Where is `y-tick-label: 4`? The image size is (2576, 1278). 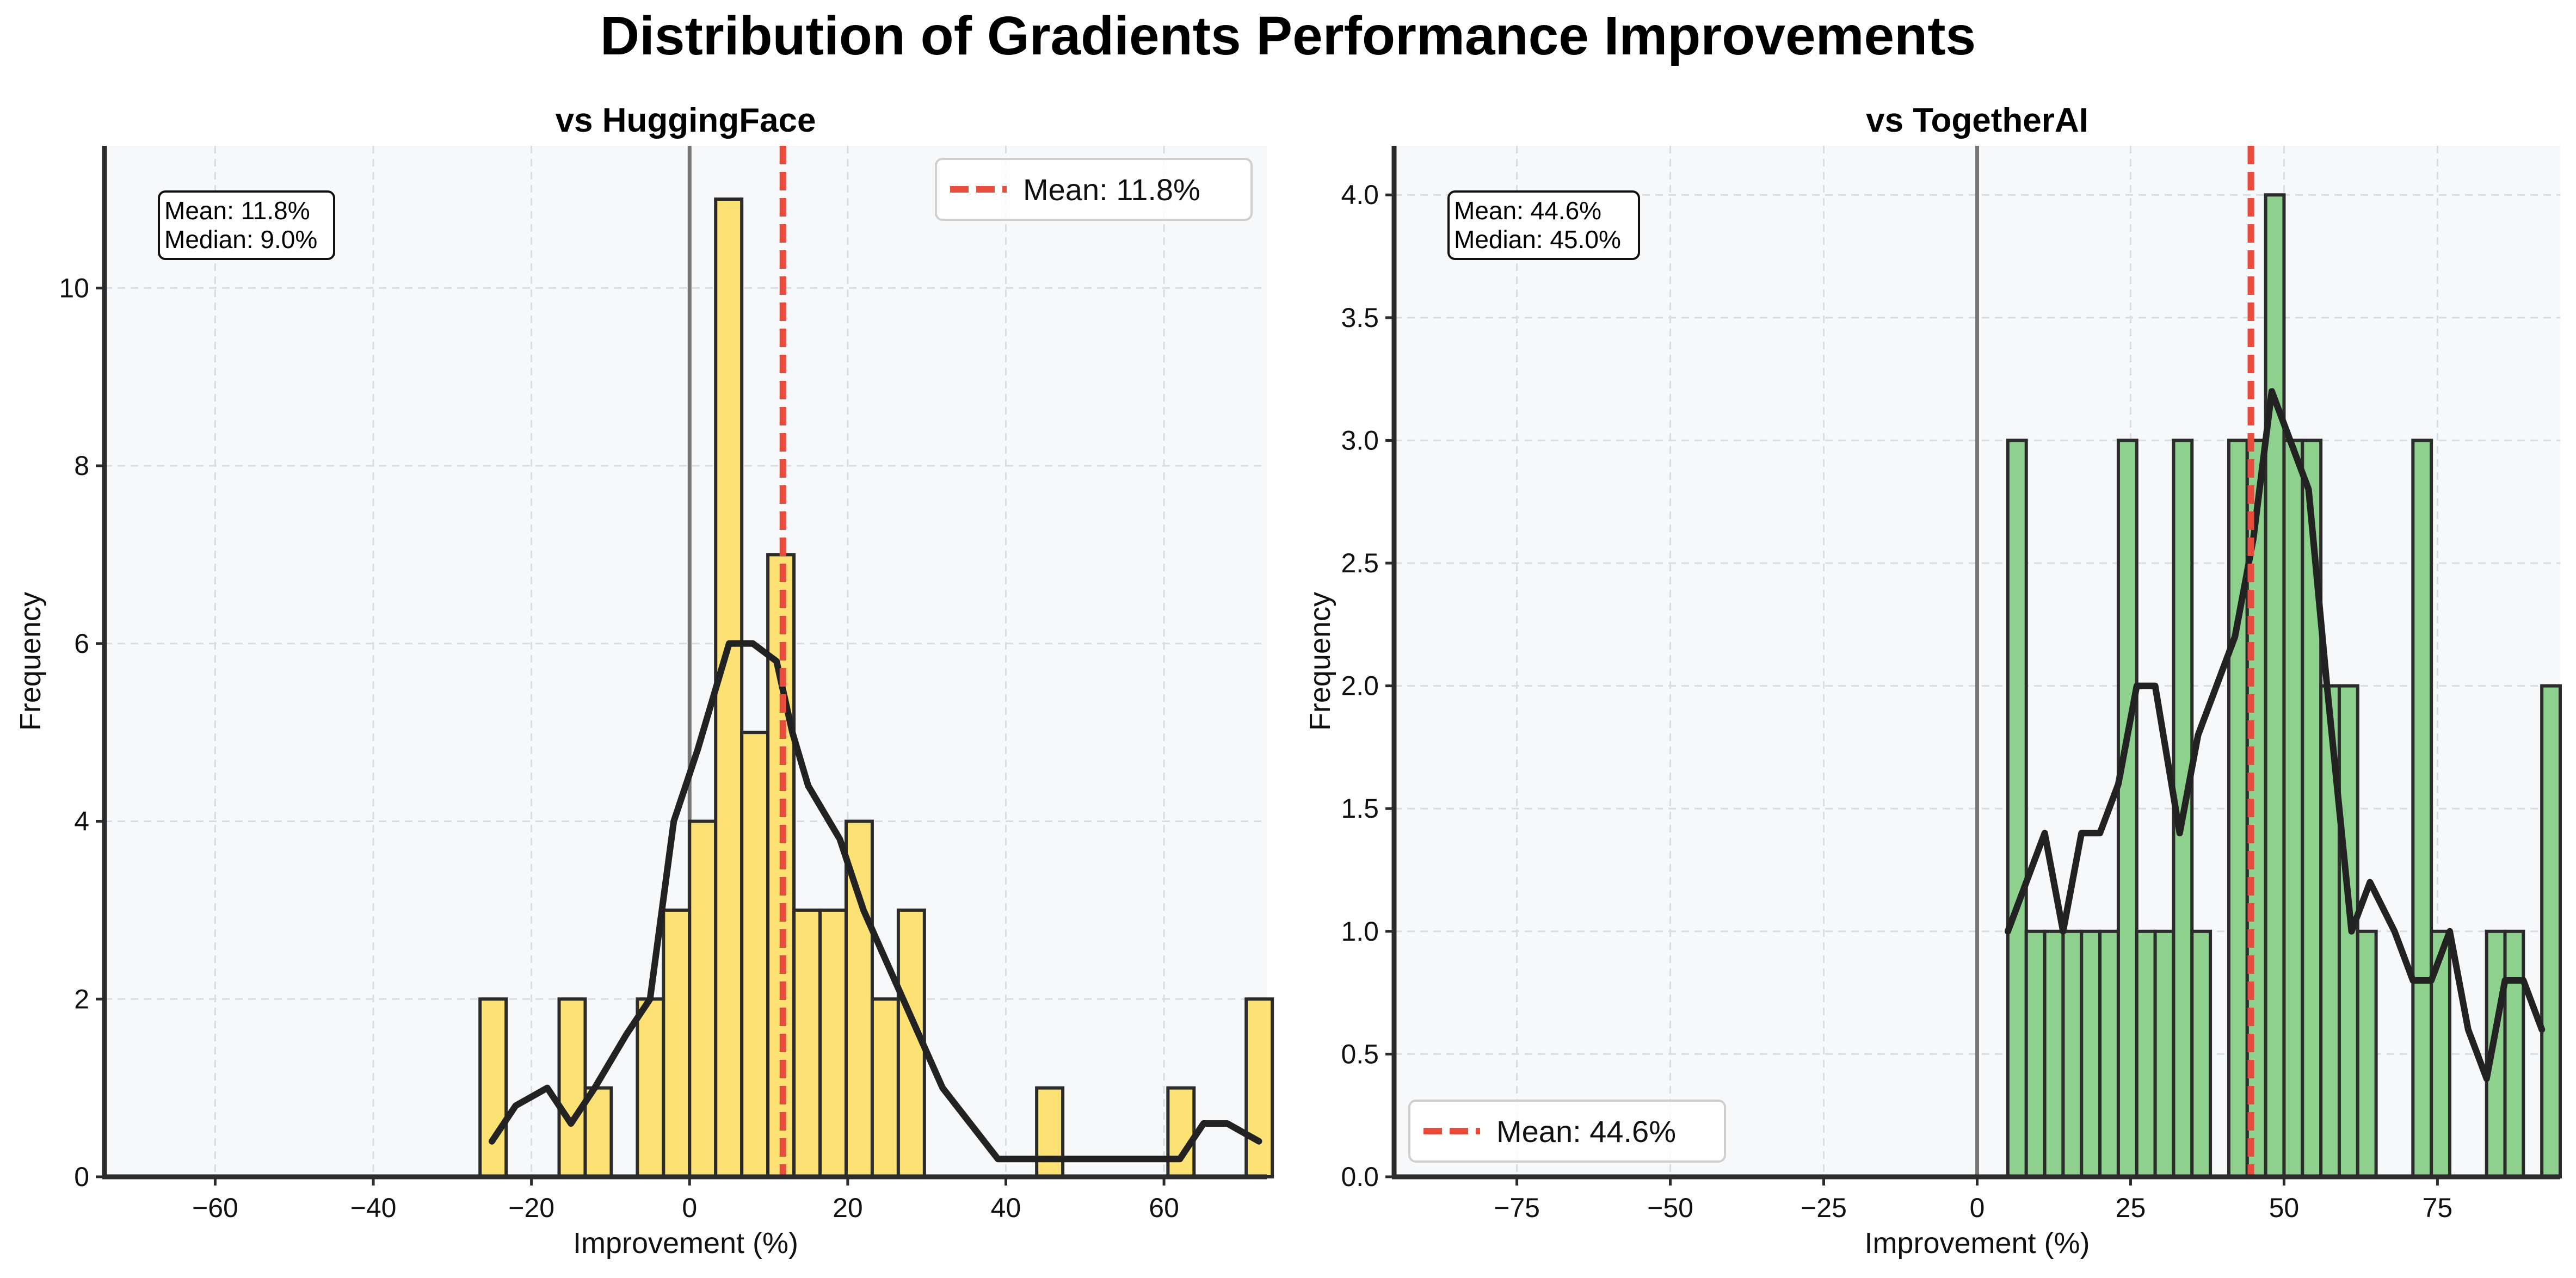 y-tick-label: 4 is located at coordinates (81, 821).